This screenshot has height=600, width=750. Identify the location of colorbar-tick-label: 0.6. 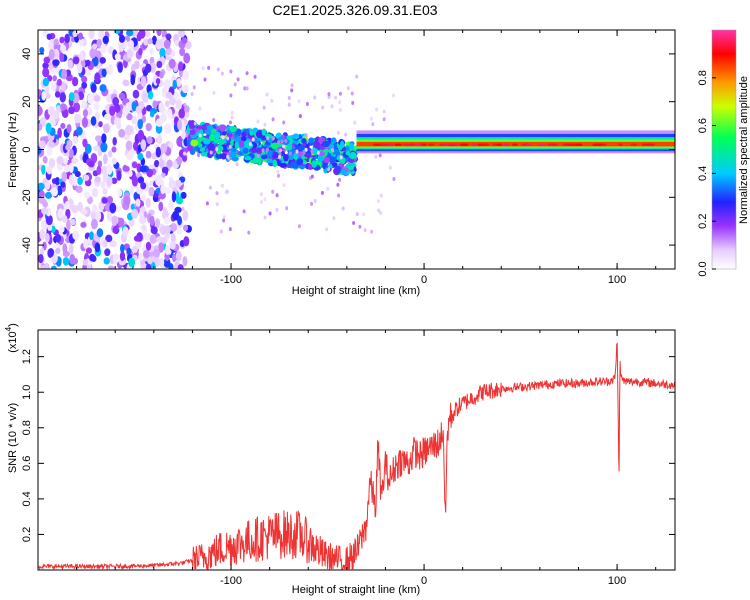
(703, 125).